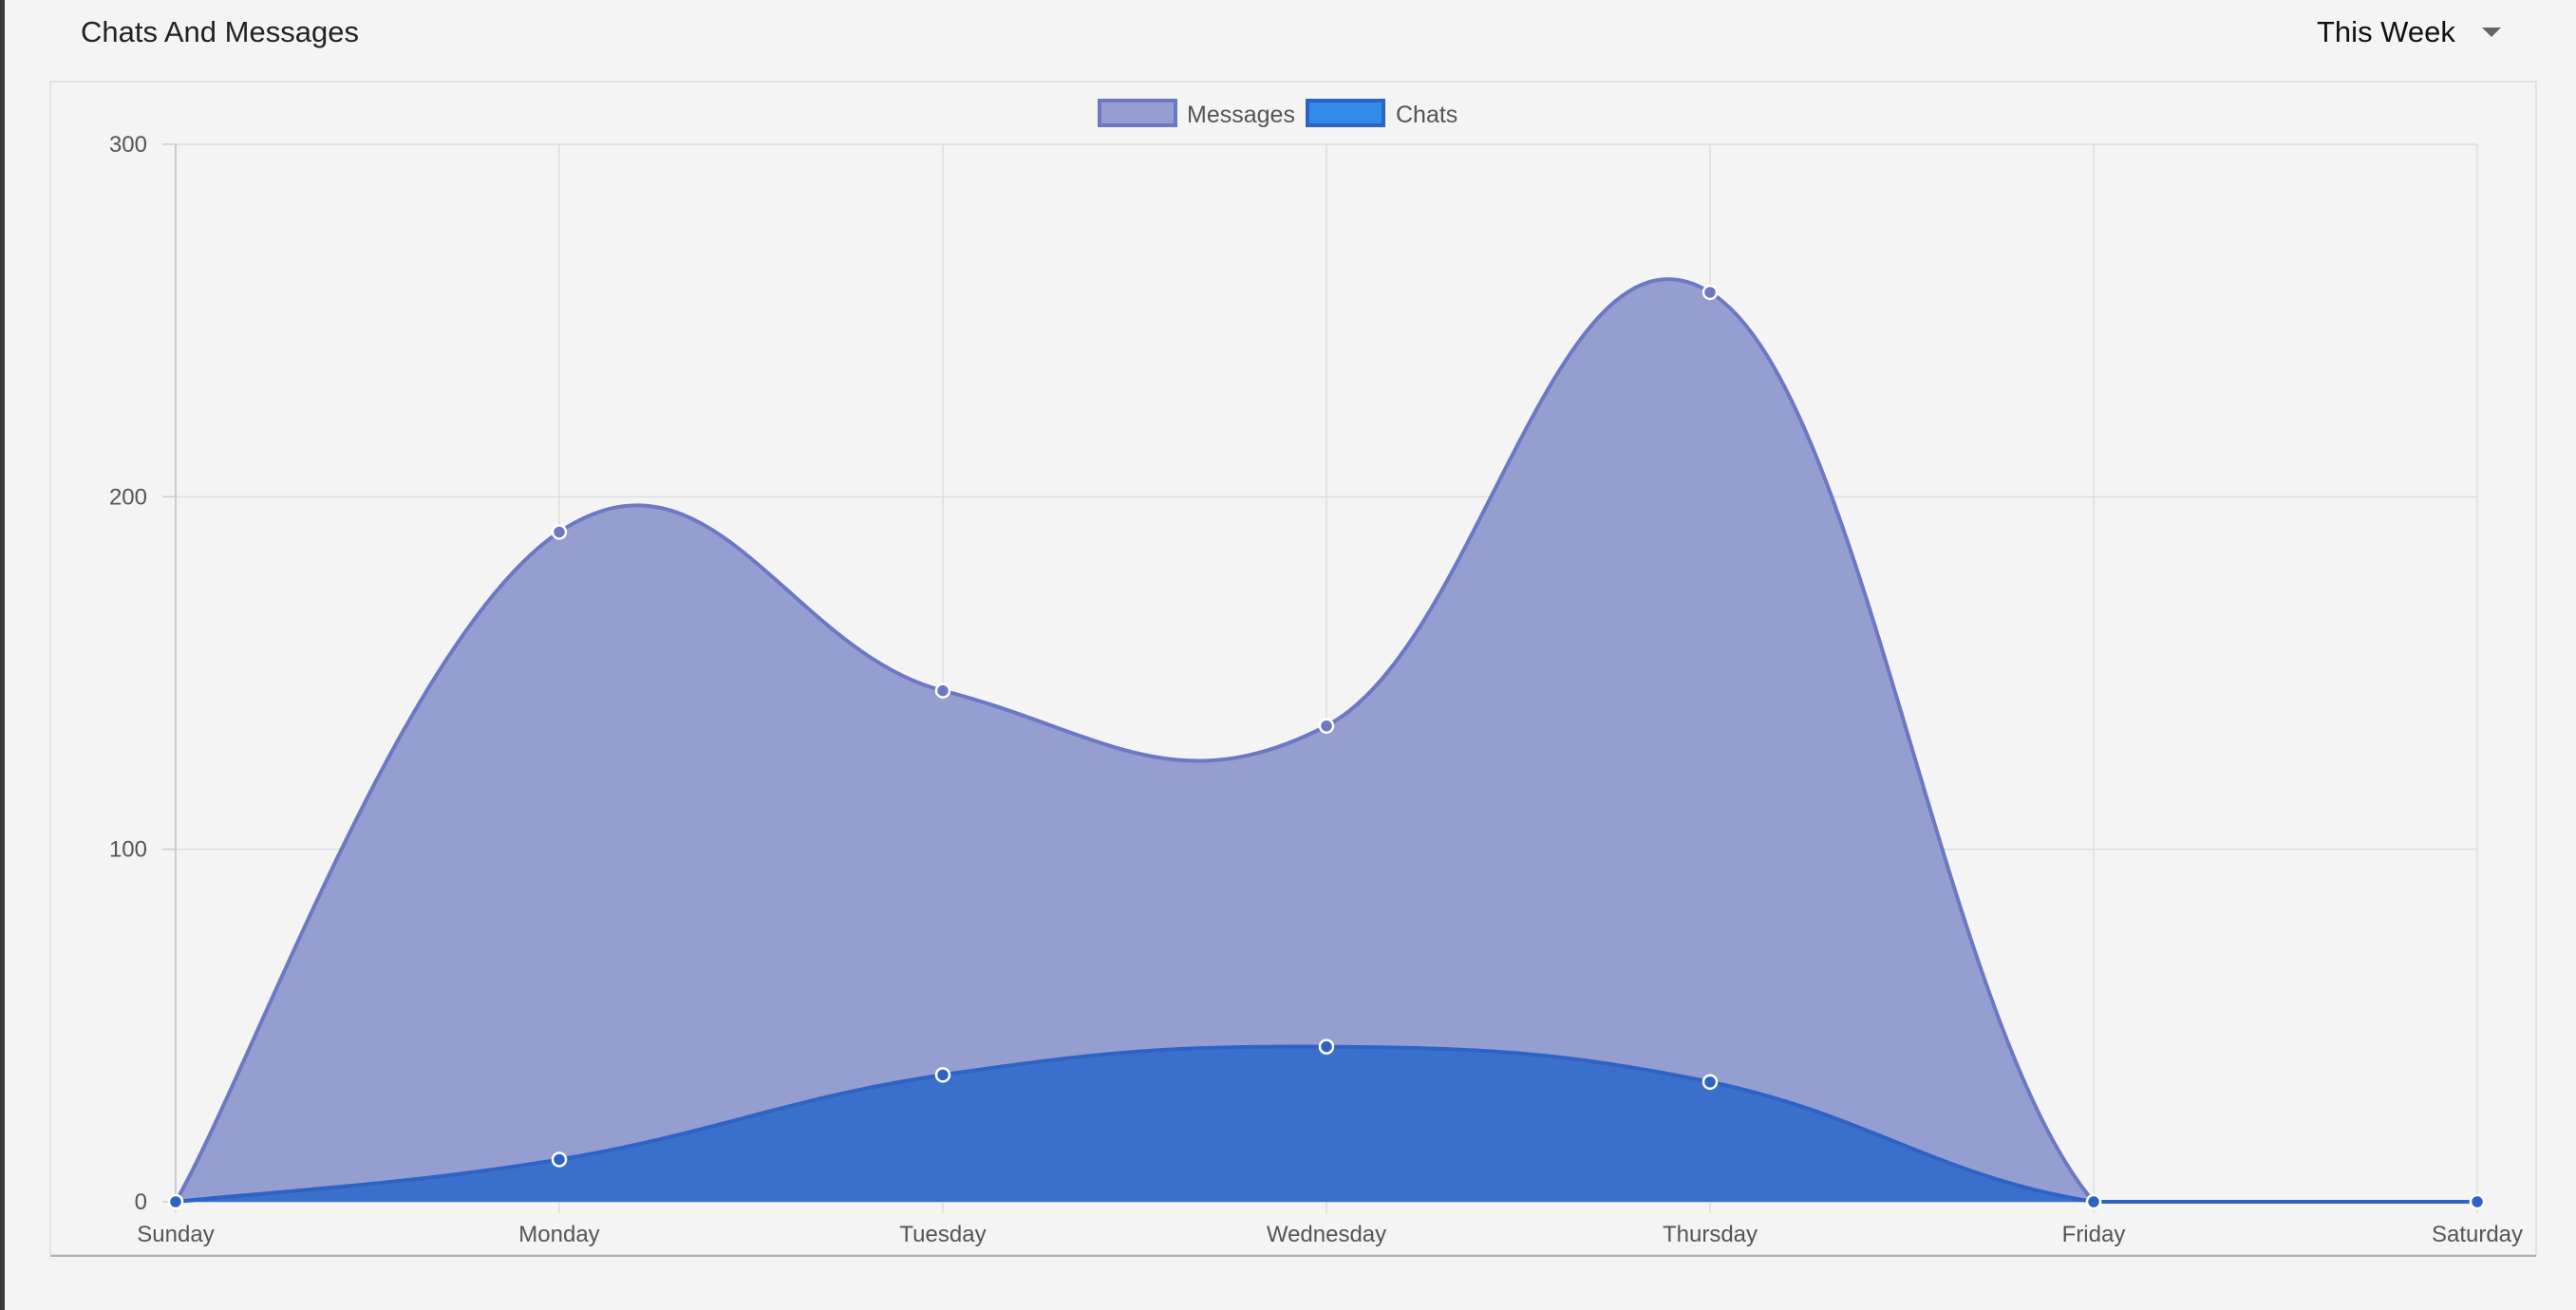  I want to click on date-range-dropdown: This Week, so click(2409, 32).